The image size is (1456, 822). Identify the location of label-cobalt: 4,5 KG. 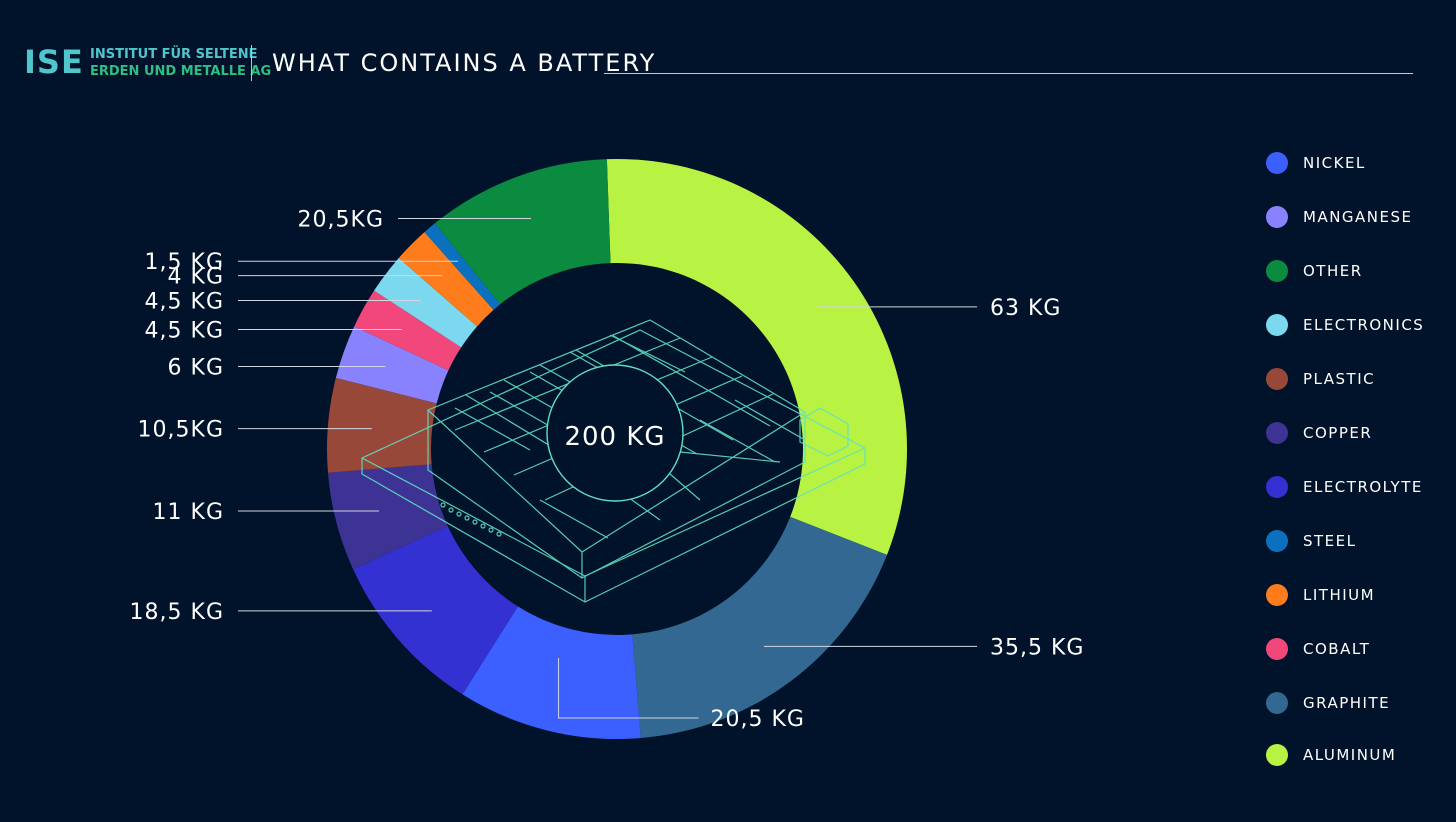
(184, 331).